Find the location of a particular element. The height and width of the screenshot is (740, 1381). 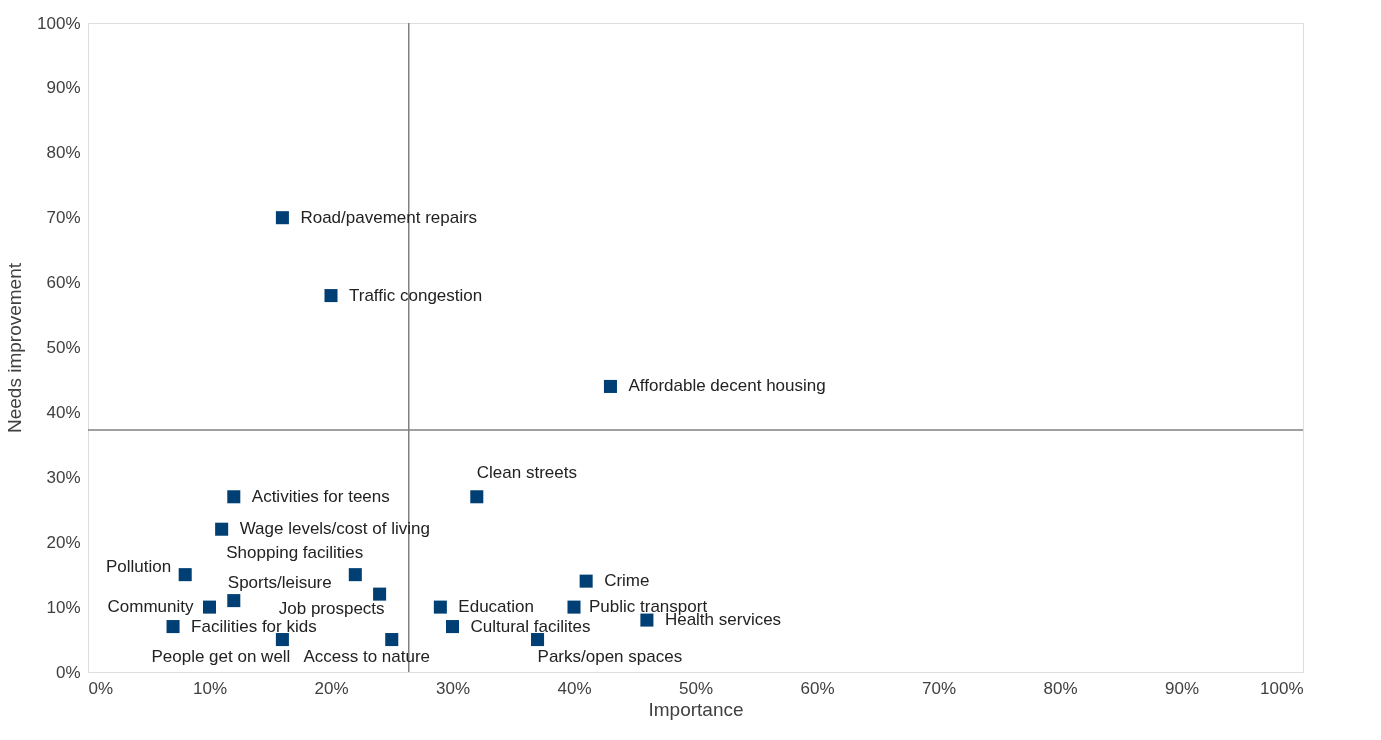

y-tick-label: 50% is located at coordinates (63, 347).